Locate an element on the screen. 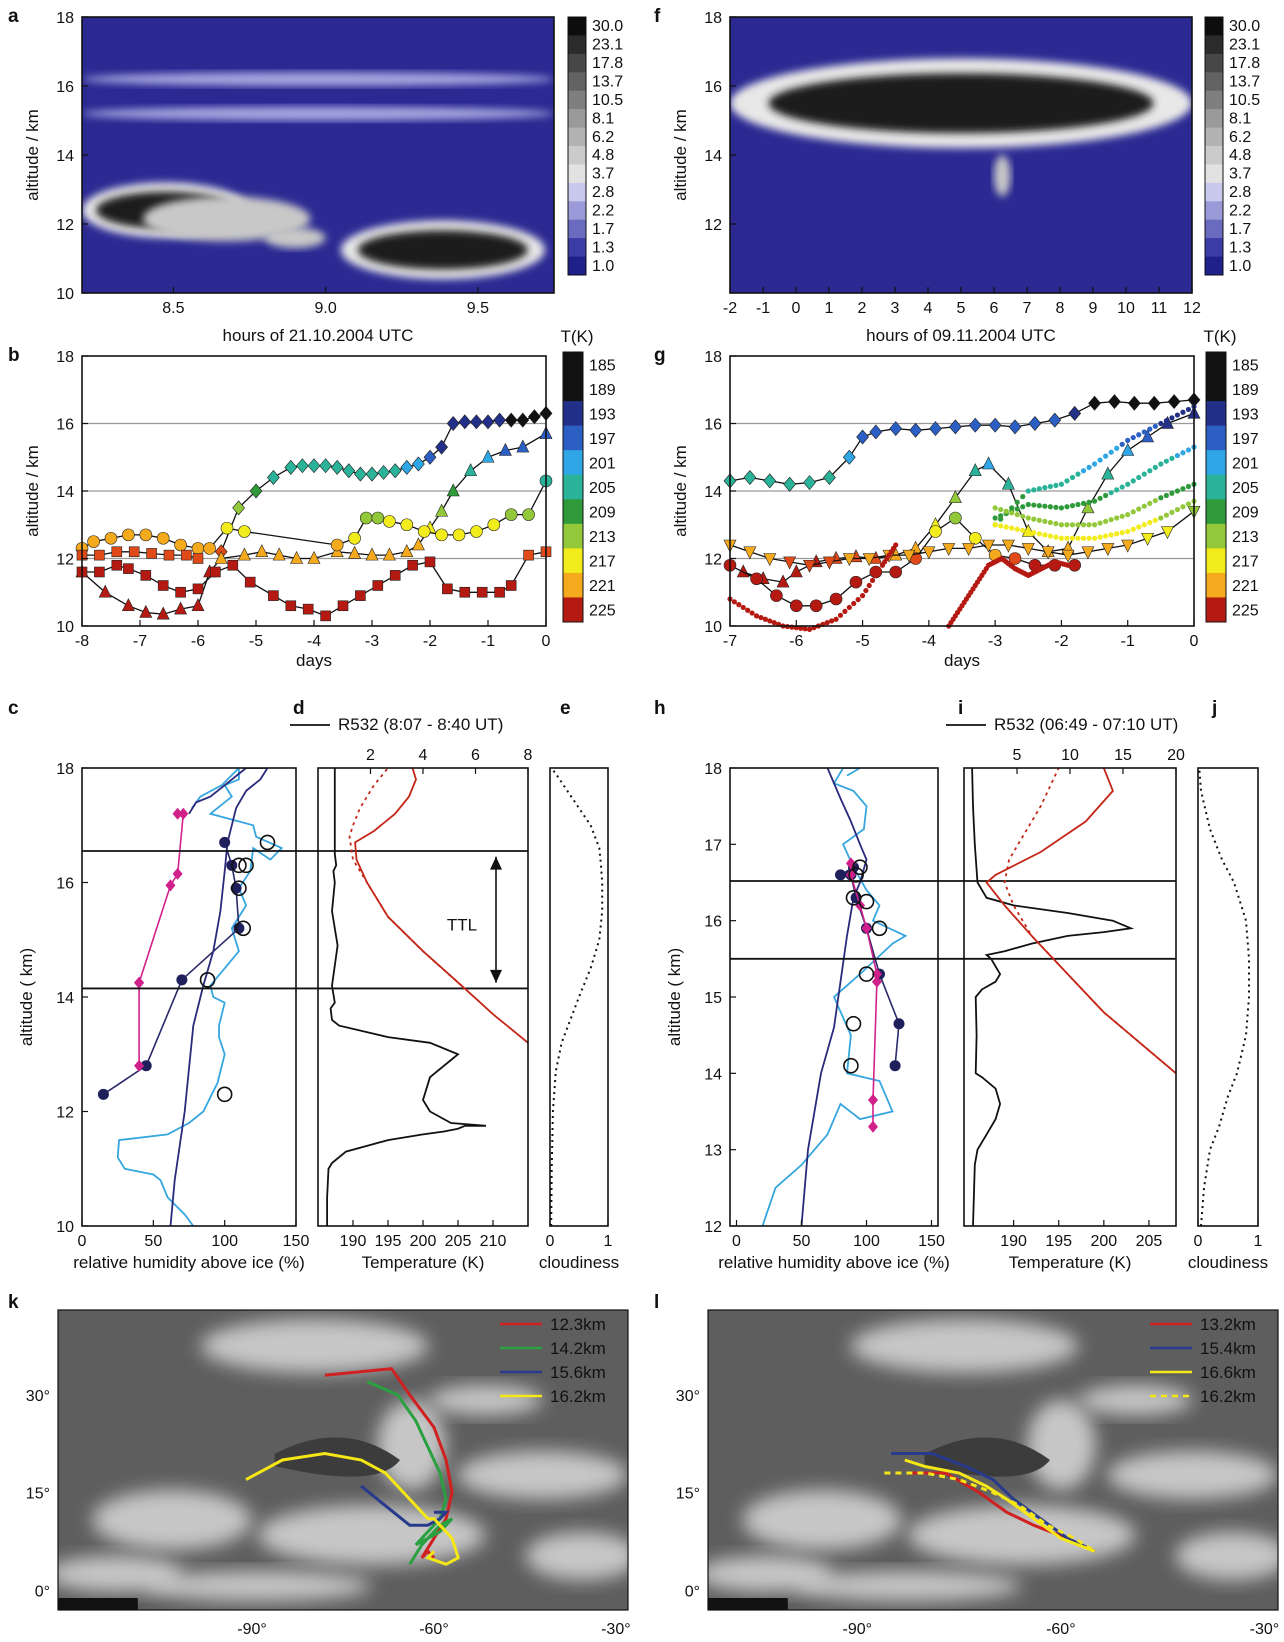 This screenshot has height=1642, width=1284. panel-b-colorbar-label: 209 is located at coordinates (602, 513).